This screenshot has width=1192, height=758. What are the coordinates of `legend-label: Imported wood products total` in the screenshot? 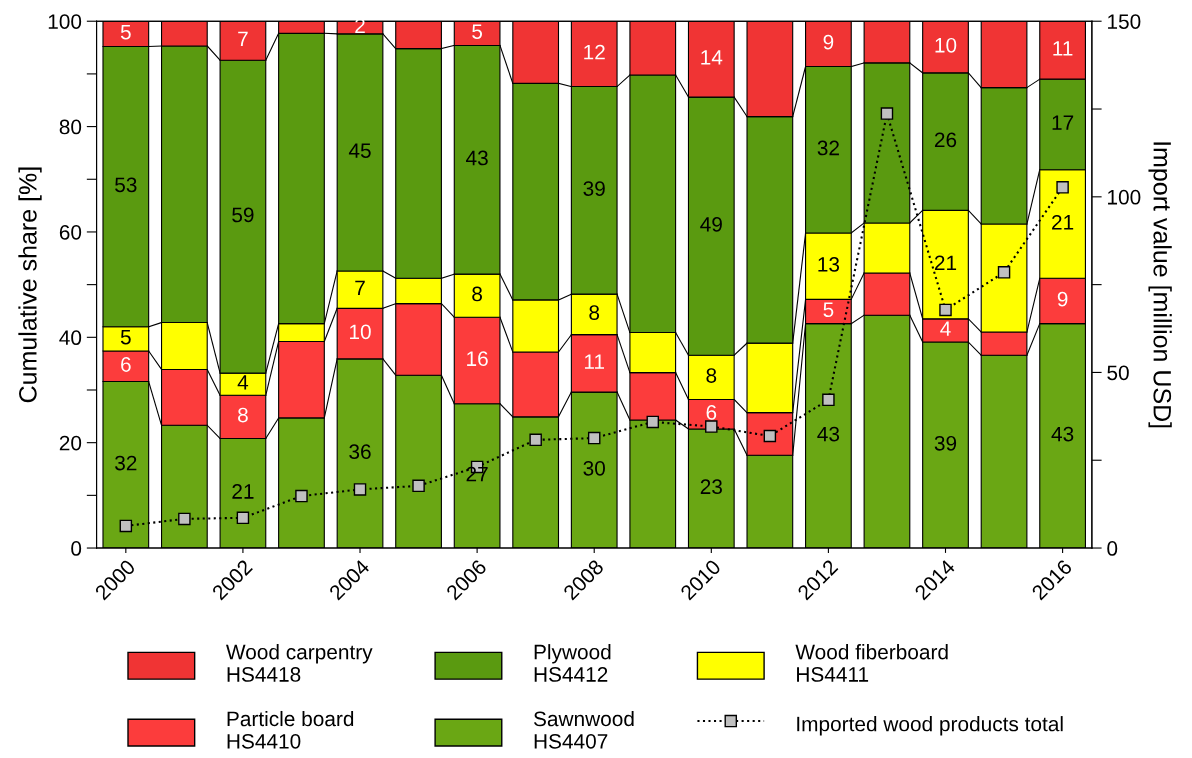 It's located at (930, 726).